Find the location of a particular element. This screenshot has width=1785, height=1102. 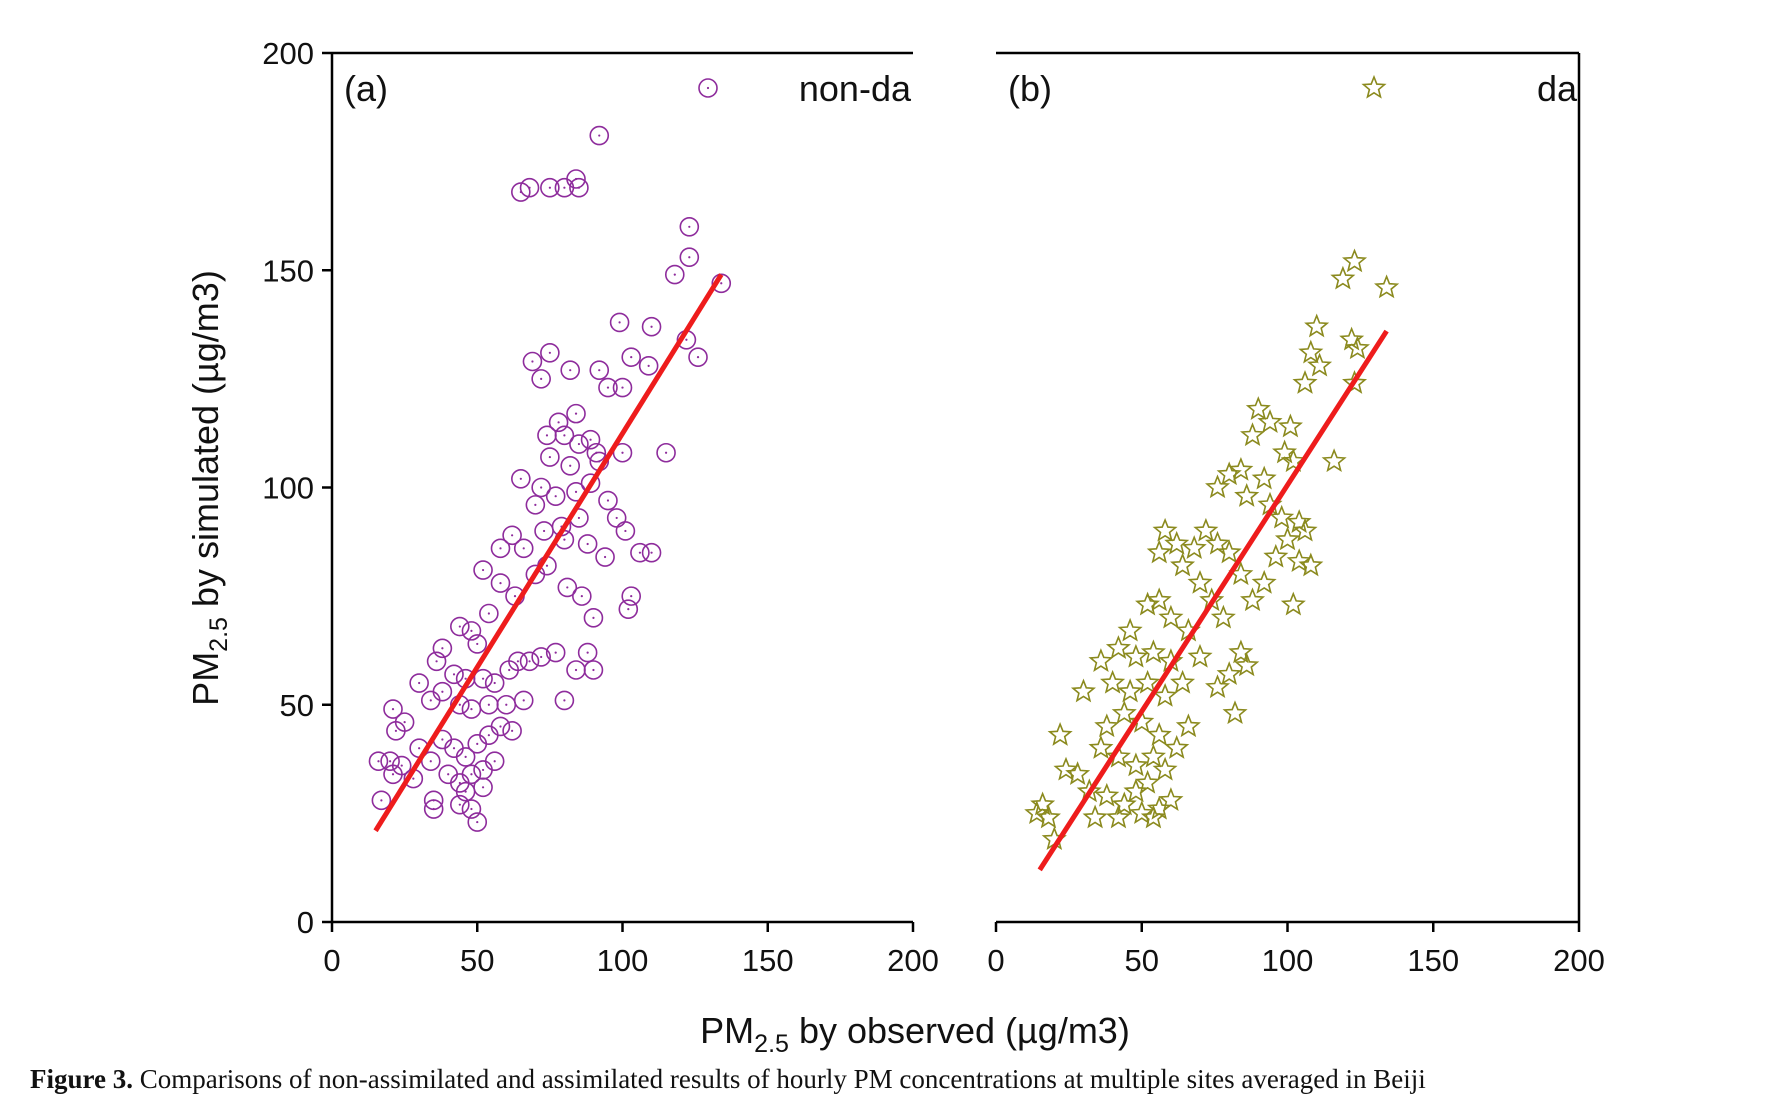

panel-label: (b) is located at coordinates (1030, 88).